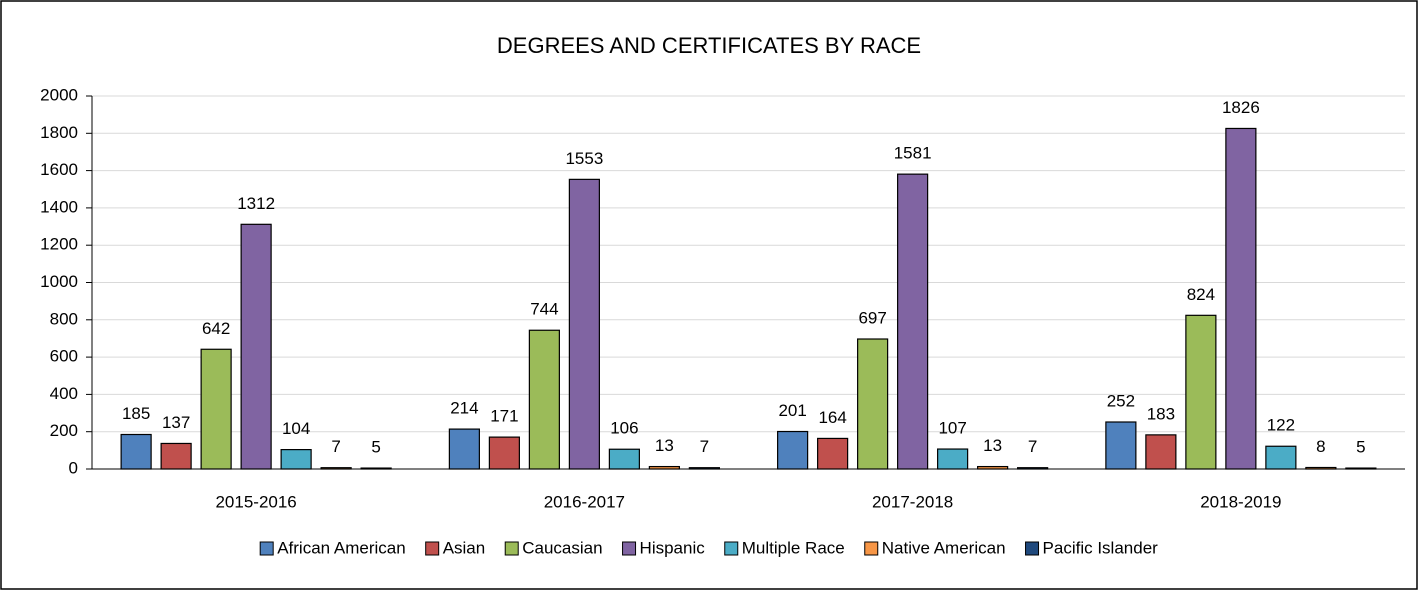 This screenshot has width=1418, height=590. I want to click on data-label: 1312, so click(256, 203).